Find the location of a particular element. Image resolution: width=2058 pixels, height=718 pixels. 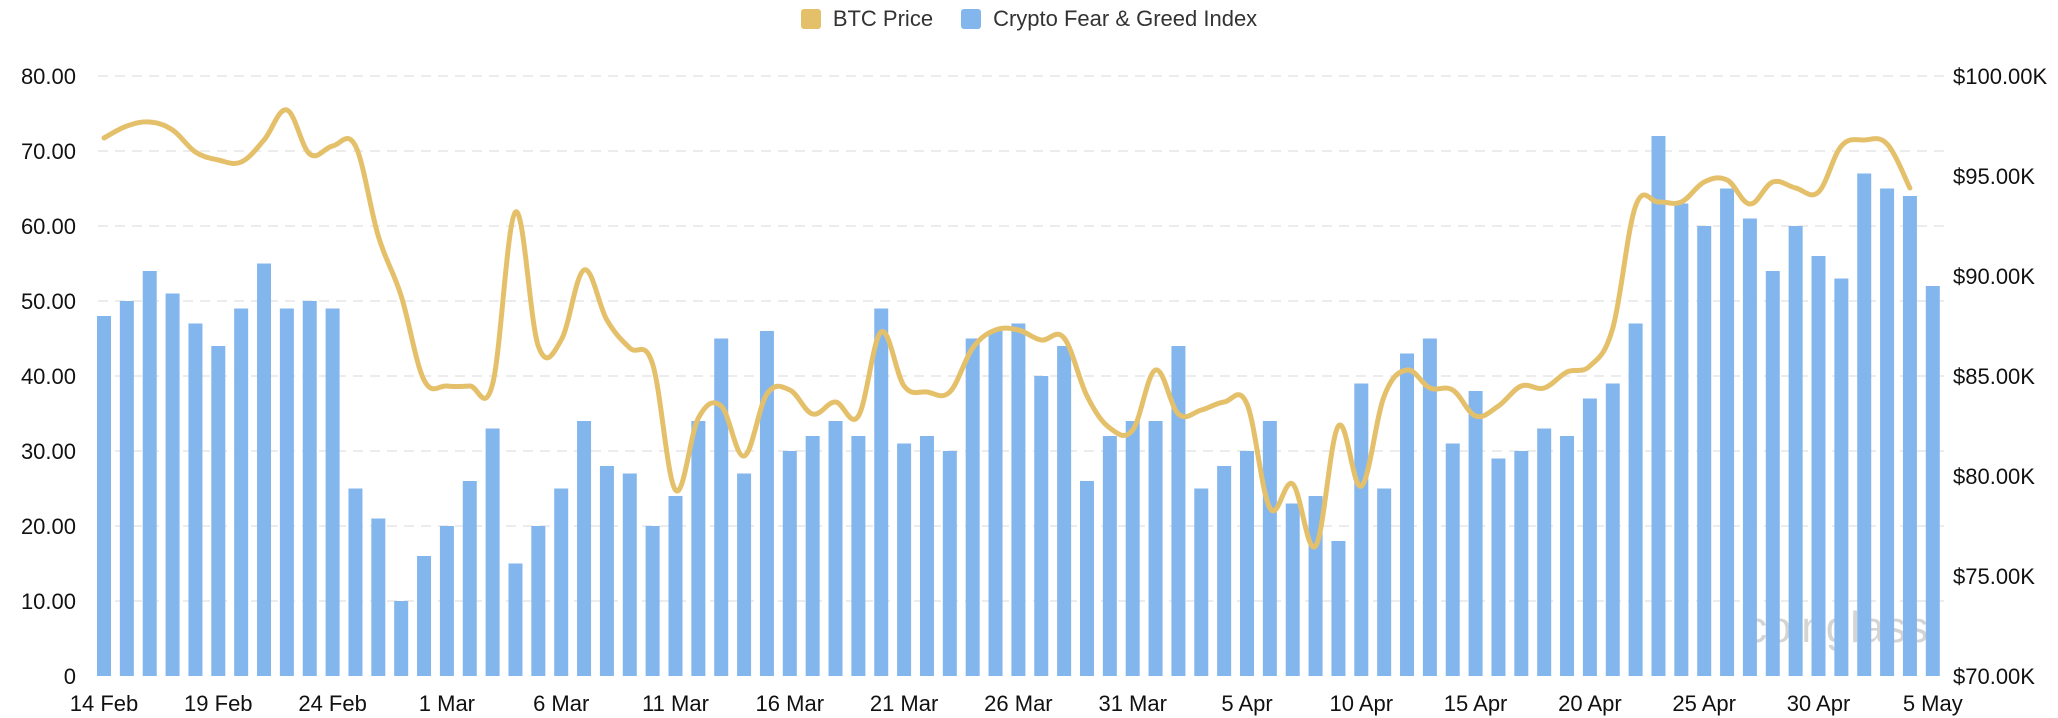

x-tick-label: 26 Mar is located at coordinates (1018, 703).